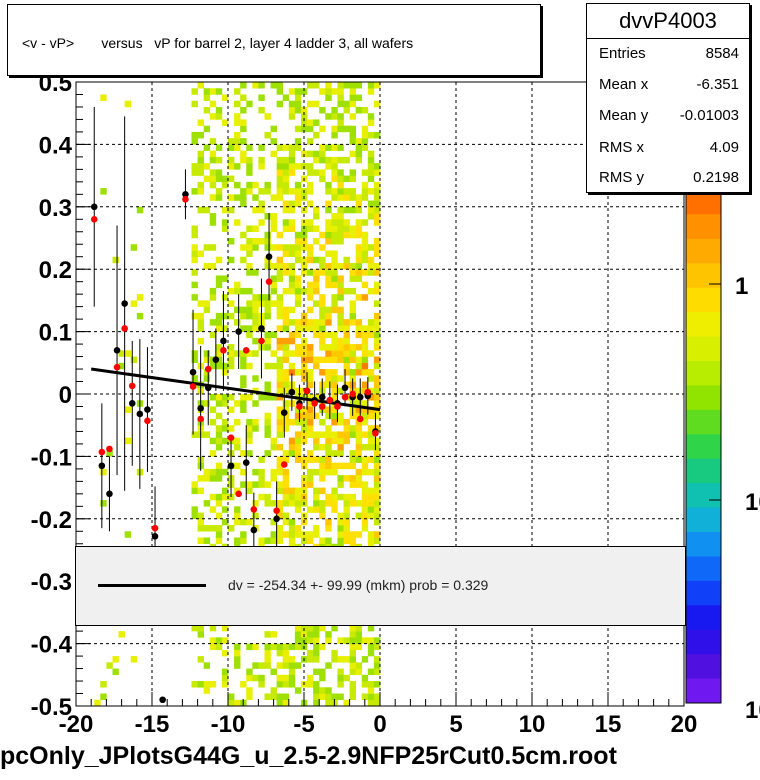  What do you see at coordinates (152, 724) in the screenshot?
I see `x-tick-label: -15` at bounding box center [152, 724].